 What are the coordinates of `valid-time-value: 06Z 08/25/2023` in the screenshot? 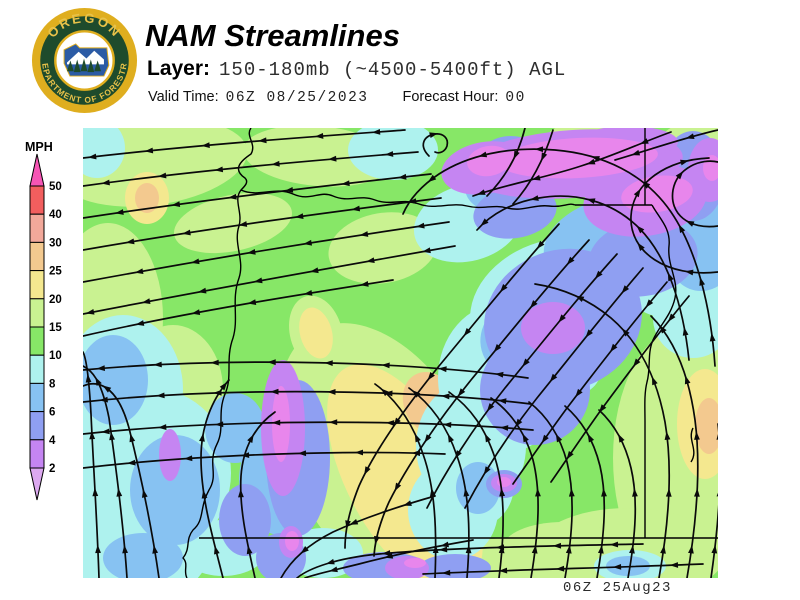 It's located at (297, 98).